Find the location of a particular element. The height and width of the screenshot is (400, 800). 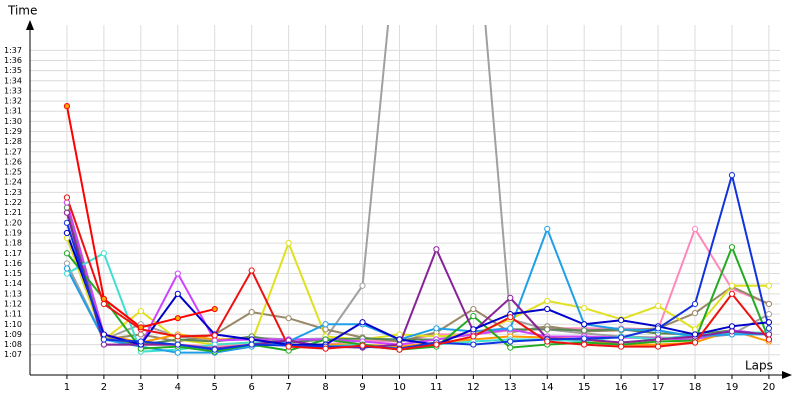

y-tick-label: 1:37 is located at coordinates (13, 50).